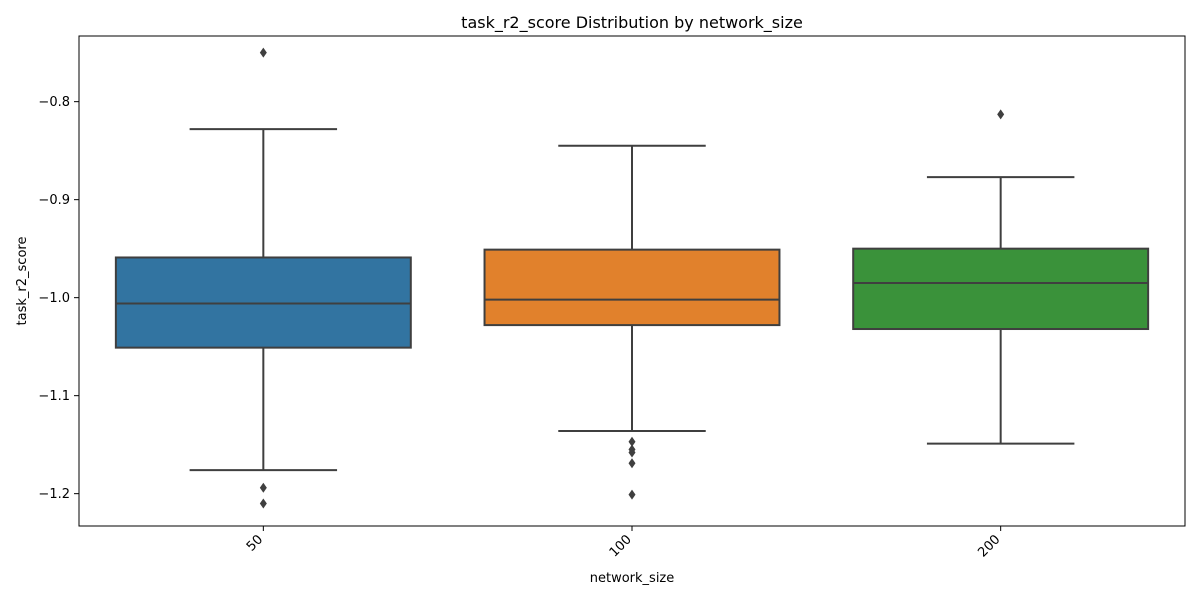 The height and width of the screenshot is (600, 1200). I want to click on y-axis: −1.2 −1.1 −1.0 −0.9 −0.8, so click(58, 298).